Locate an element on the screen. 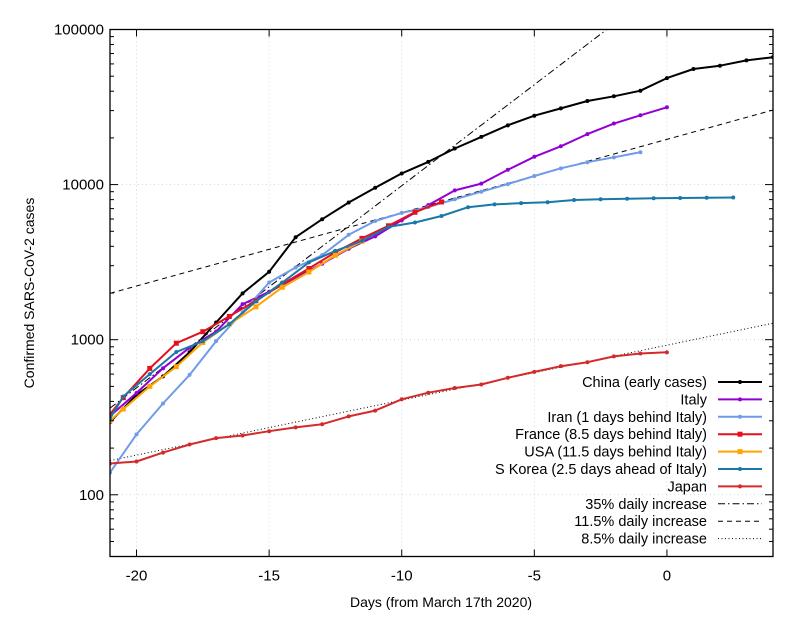 This screenshot has height=633, width=793. x-tick-label: -20 is located at coordinates (137, 576).